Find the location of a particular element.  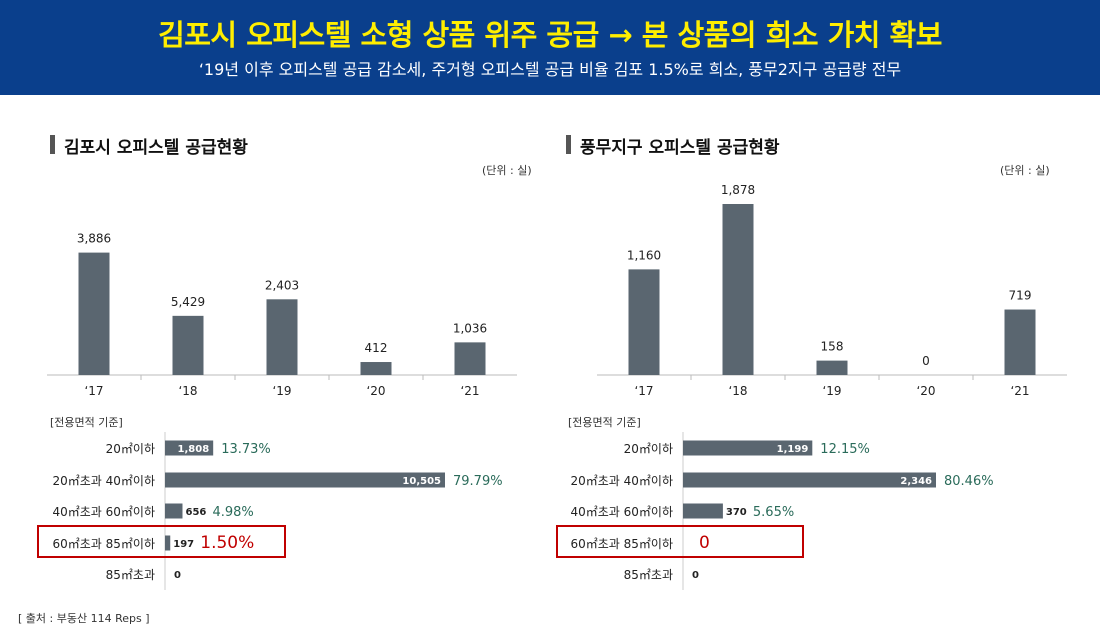

left-supply-tick-label: ‘19 is located at coordinates (281, 391).